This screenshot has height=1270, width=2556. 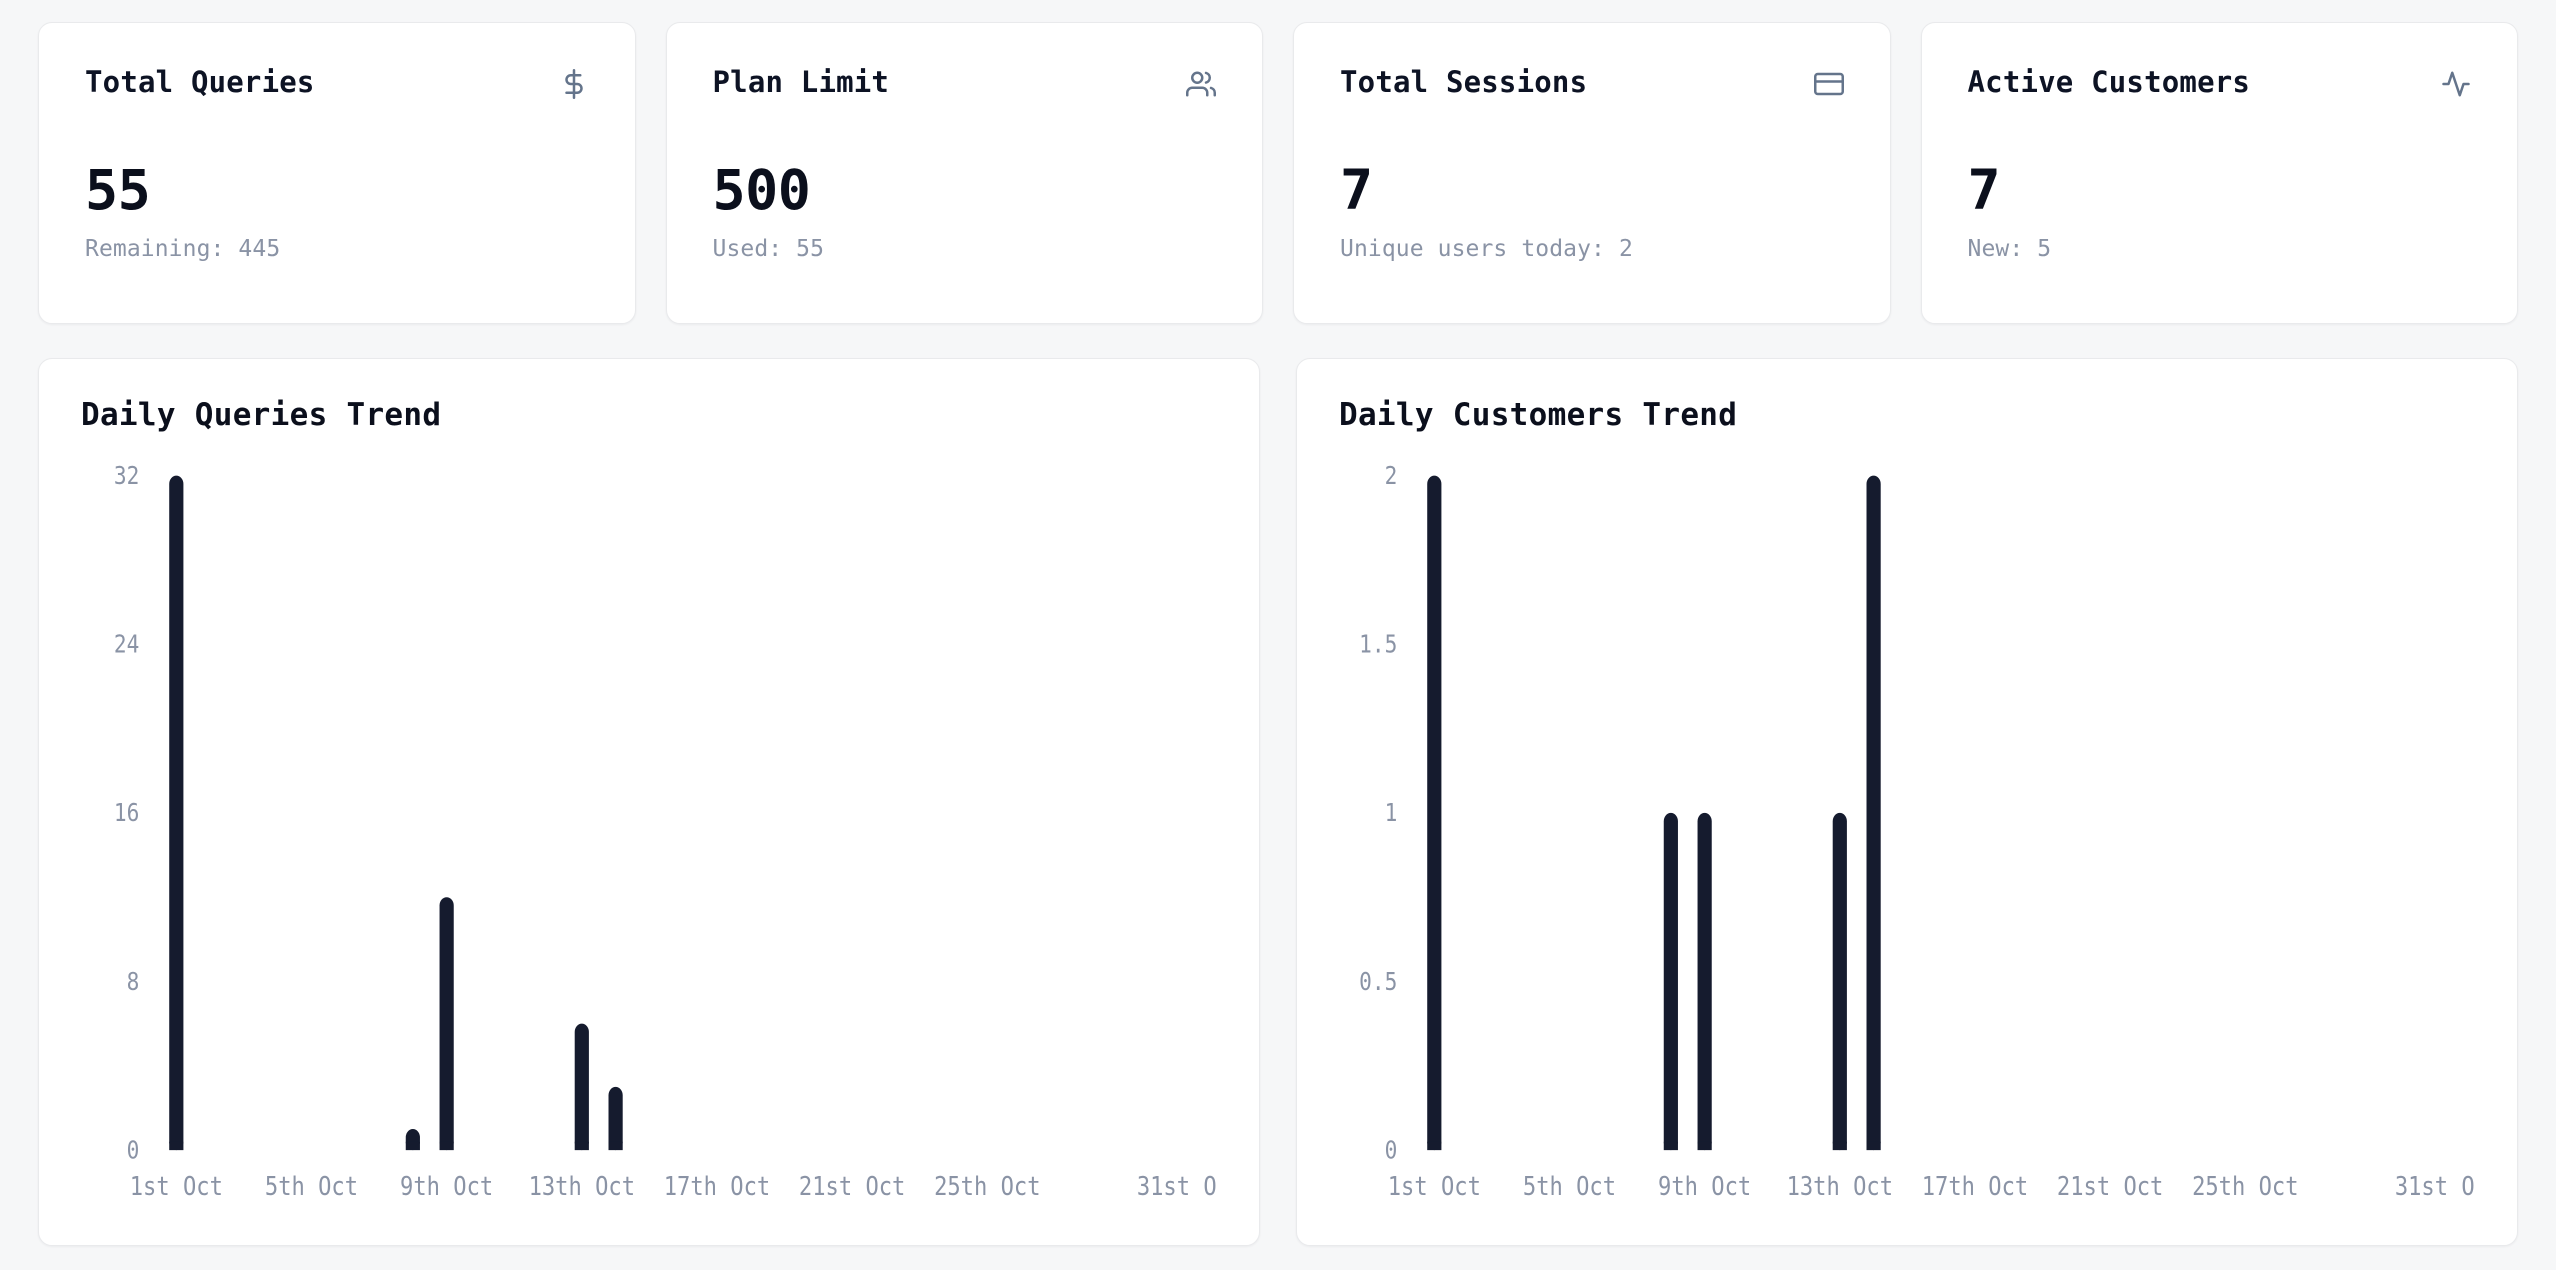 I want to click on stat-card-total-queries: Total Queries 55 Remaining: 445, so click(x=337, y=173).